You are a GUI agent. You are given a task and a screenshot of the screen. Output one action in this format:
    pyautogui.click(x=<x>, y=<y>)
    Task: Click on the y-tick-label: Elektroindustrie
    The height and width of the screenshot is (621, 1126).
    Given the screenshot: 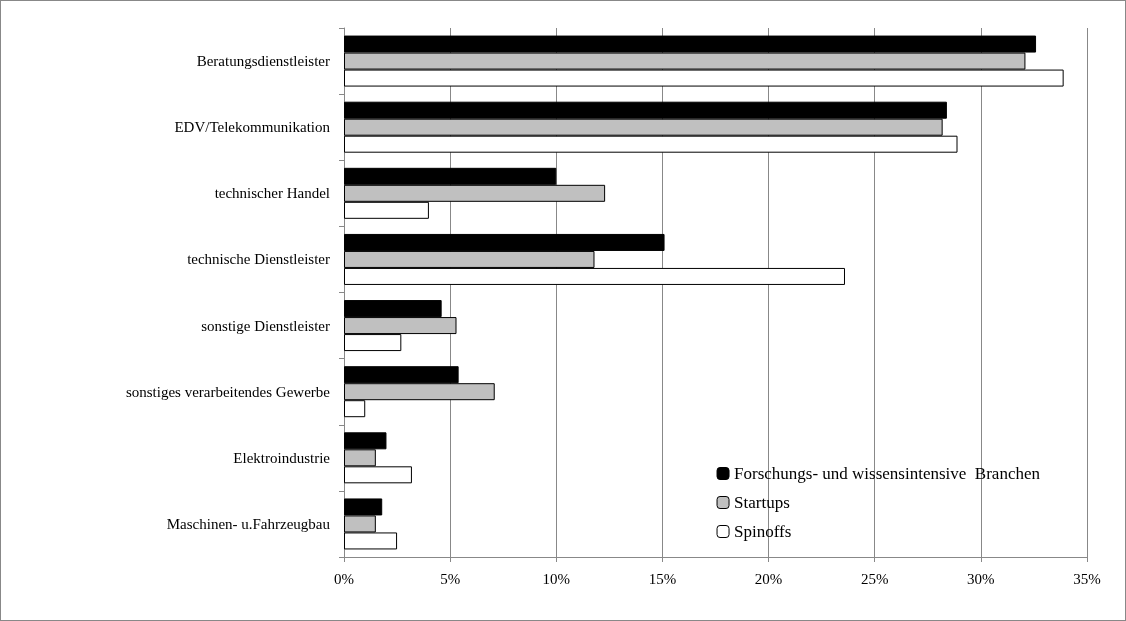 What is the action you would take?
    pyautogui.click(x=282, y=457)
    